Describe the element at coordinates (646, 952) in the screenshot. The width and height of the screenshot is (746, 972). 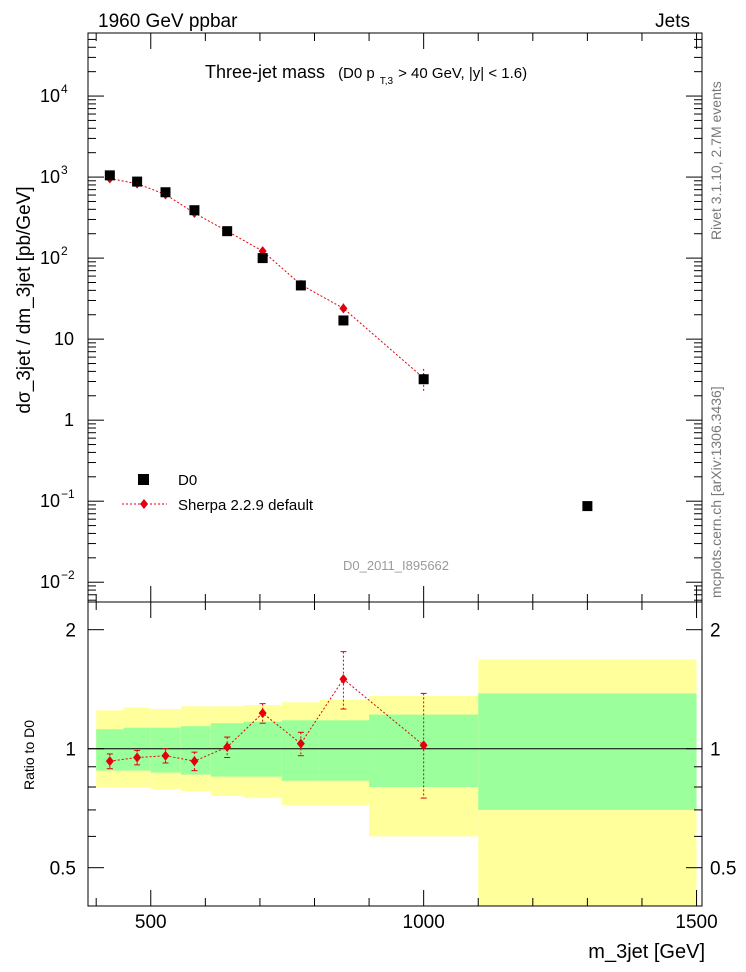
I see `x-axis-label: m_3jet [GeV]` at that location.